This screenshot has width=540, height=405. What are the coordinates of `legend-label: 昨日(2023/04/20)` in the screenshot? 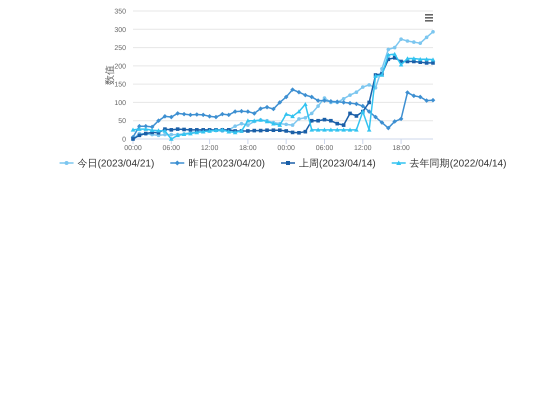 It's located at (226, 164).